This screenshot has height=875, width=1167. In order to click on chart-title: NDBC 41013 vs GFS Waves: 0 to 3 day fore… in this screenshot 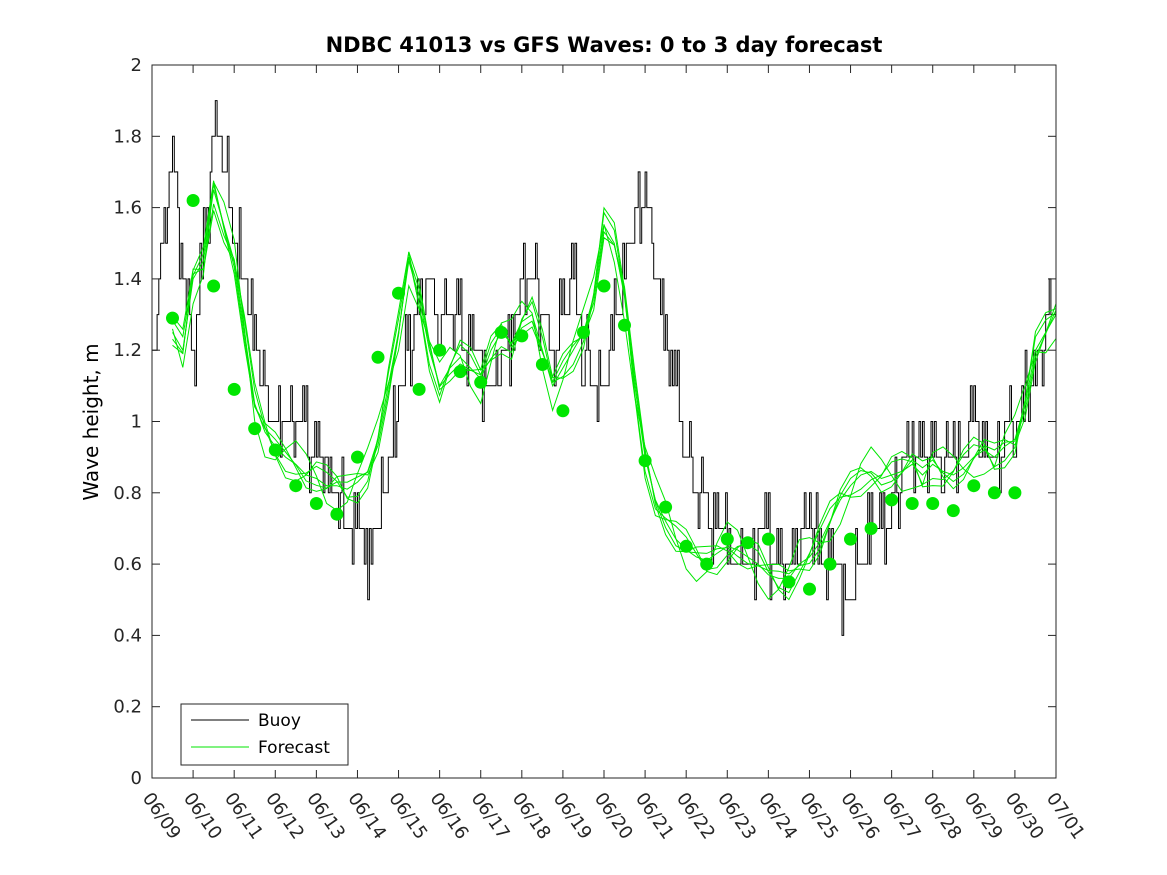, I will do `click(604, 45)`.